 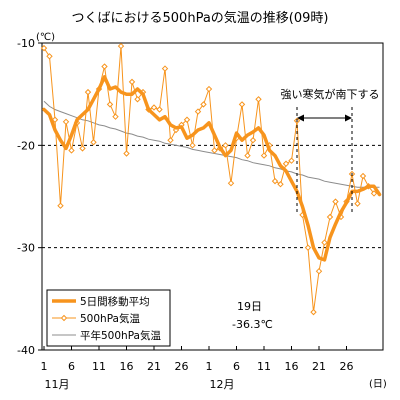 I want to click on x-month-label: 12月, so click(x=222, y=384).